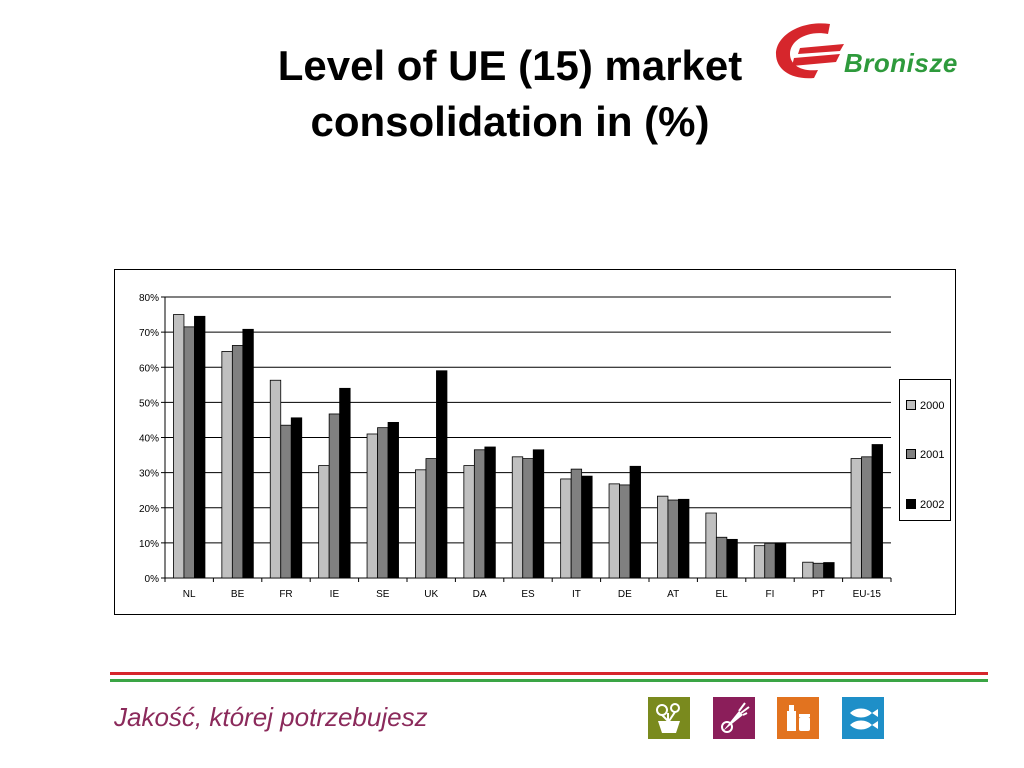 The image size is (1024, 768). What do you see at coordinates (625, 531) in the screenshot?
I see `bar-2001-DE` at bounding box center [625, 531].